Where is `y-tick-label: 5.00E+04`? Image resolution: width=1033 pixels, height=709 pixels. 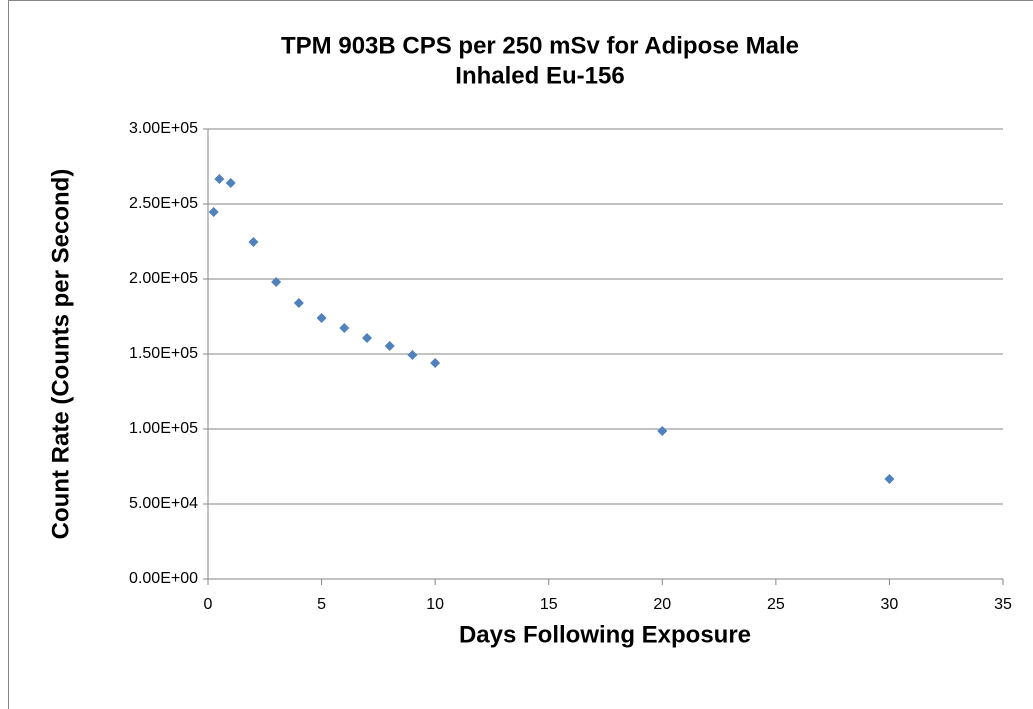
y-tick-label: 5.00E+04 is located at coordinates (163, 503).